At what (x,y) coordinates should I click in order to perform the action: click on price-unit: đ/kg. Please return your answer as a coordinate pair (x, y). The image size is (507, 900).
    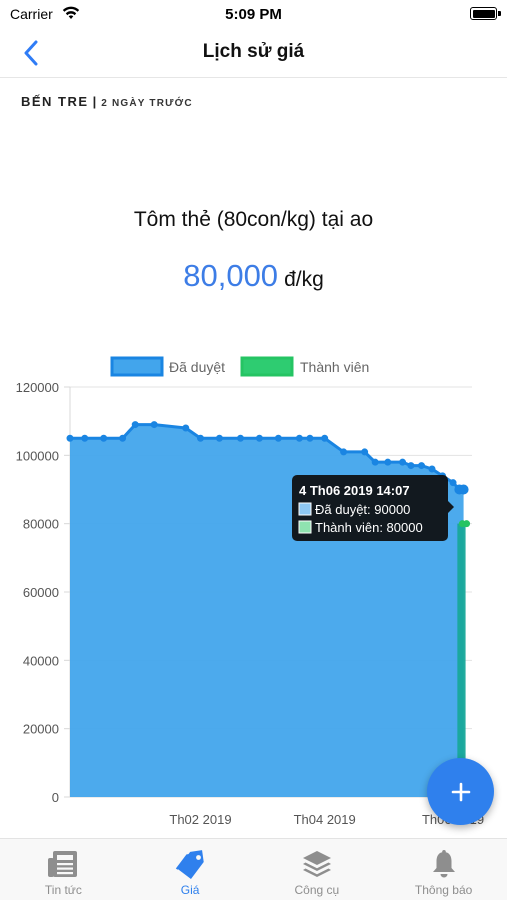
    Looking at the image, I should click on (304, 279).